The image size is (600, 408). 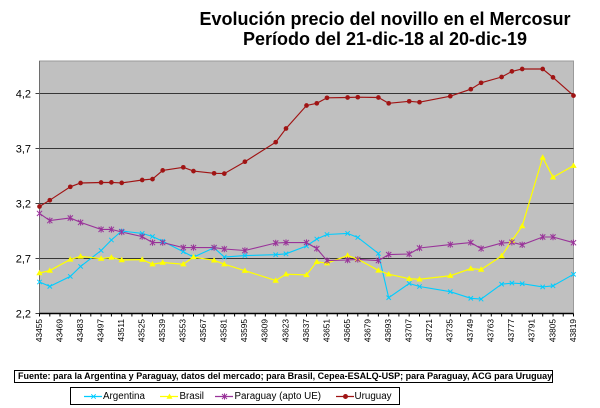 What do you see at coordinates (23, 260) in the screenshot?
I see `svg-text: 2,7` at bounding box center [23, 260].